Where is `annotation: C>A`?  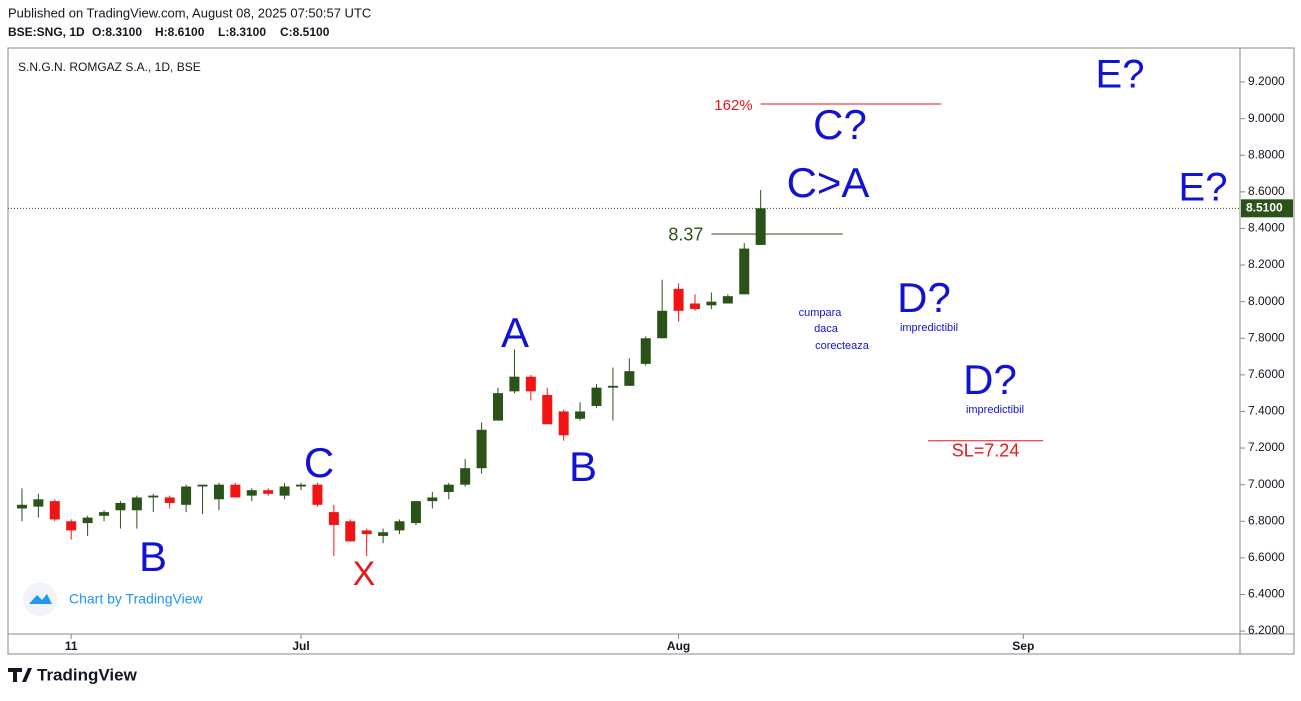 annotation: C>A is located at coordinates (828, 182).